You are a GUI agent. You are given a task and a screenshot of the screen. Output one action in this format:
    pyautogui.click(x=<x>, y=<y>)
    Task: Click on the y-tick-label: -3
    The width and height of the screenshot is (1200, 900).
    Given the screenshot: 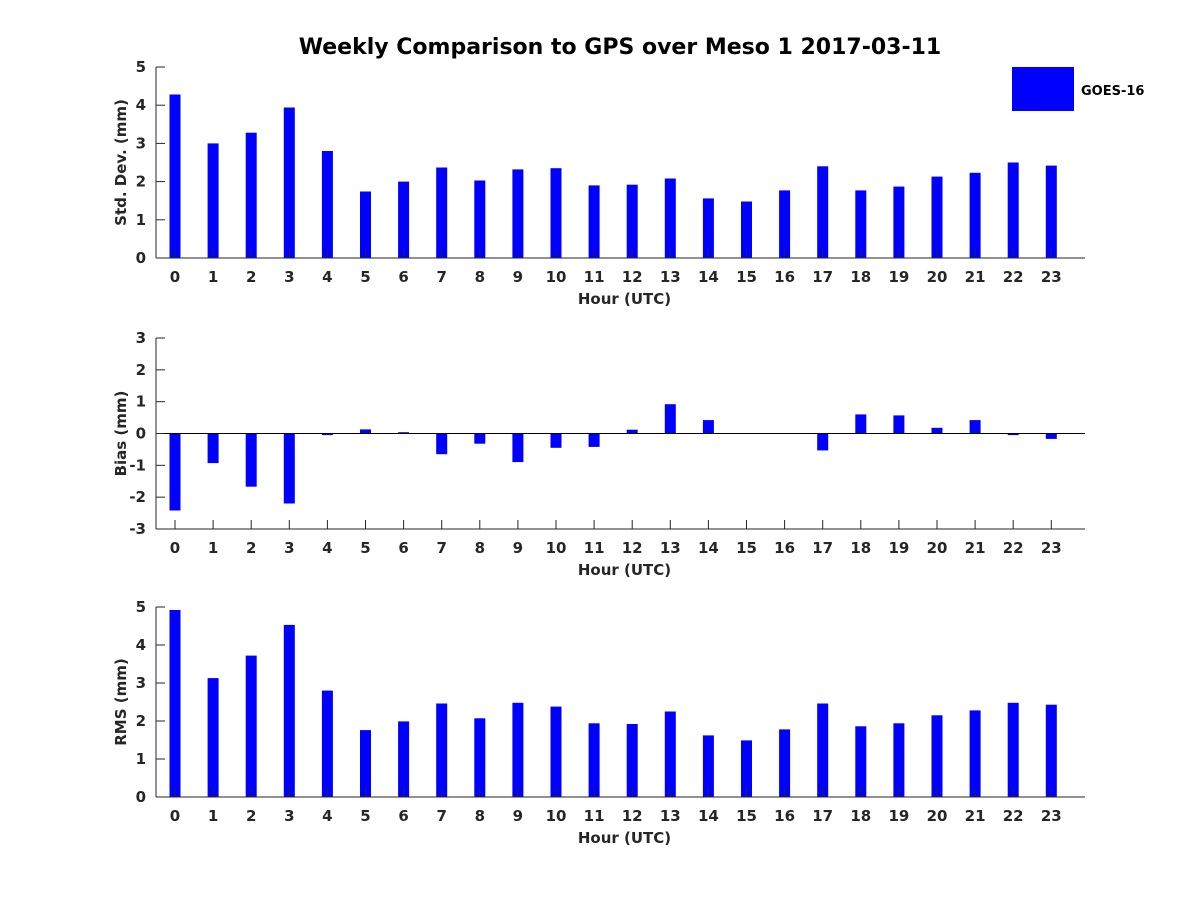 What is the action you would take?
    pyautogui.click(x=137, y=529)
    